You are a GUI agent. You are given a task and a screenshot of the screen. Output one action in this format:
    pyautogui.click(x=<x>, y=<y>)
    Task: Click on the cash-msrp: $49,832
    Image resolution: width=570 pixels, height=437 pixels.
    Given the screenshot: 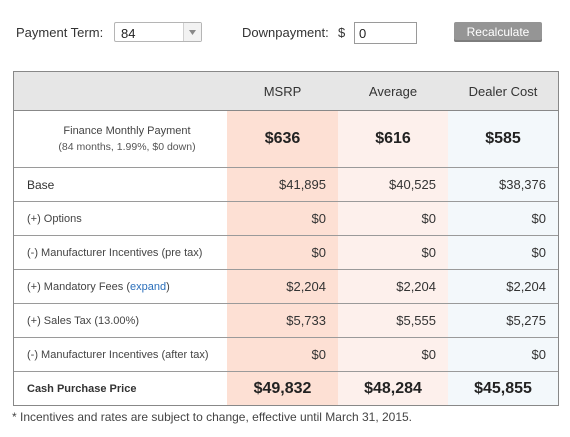 What is the action you would take?
    pyautogui.click(x=282, y=388)
    